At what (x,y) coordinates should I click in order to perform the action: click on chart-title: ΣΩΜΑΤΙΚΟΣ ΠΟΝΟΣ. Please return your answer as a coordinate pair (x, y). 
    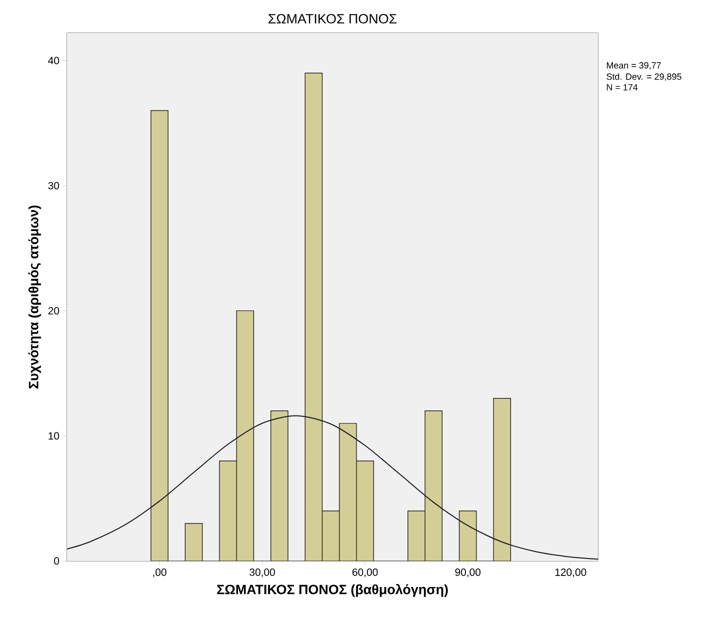
    Looking at the image, I should click on (332, 19).